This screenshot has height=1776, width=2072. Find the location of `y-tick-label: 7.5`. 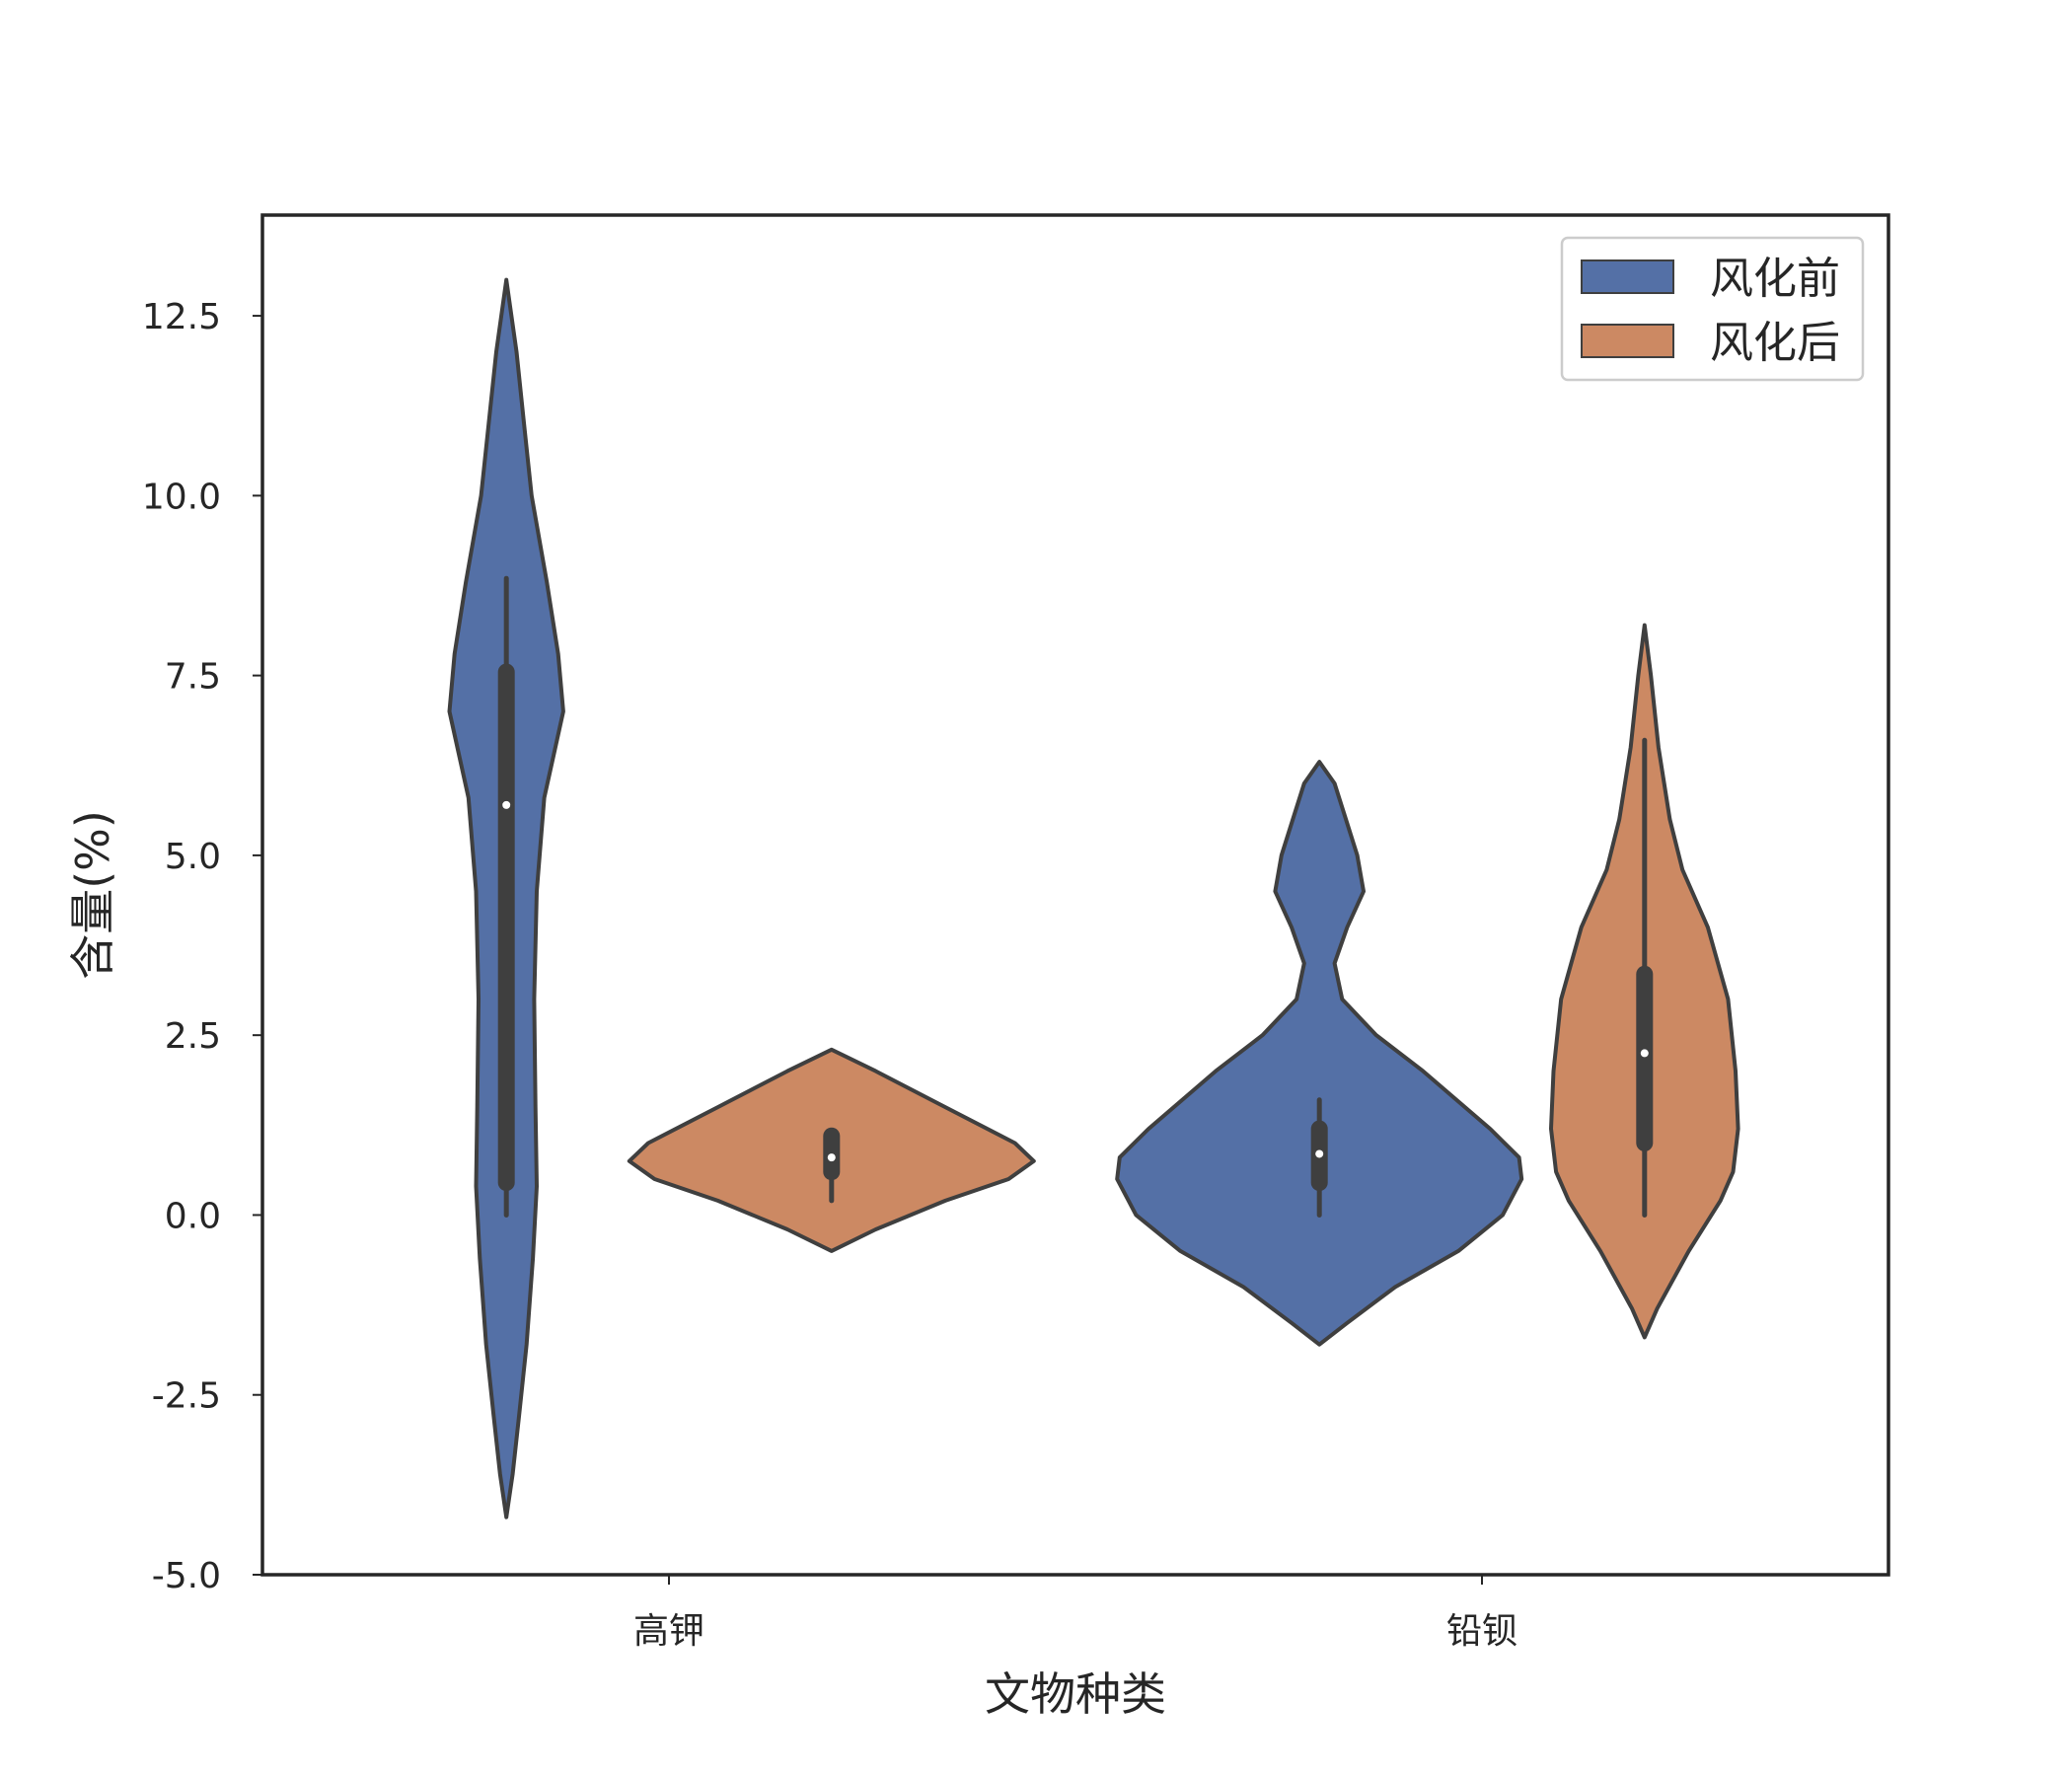

y-tick-label: 7.5 is located at coordinates (193, 677).